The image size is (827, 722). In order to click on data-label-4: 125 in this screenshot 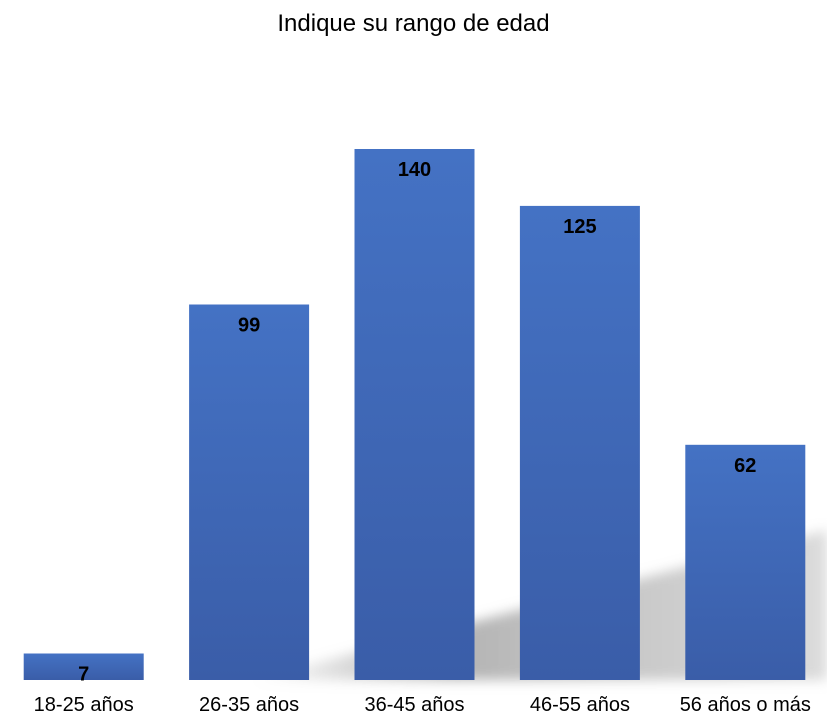, I will do `click(579, 227)`.